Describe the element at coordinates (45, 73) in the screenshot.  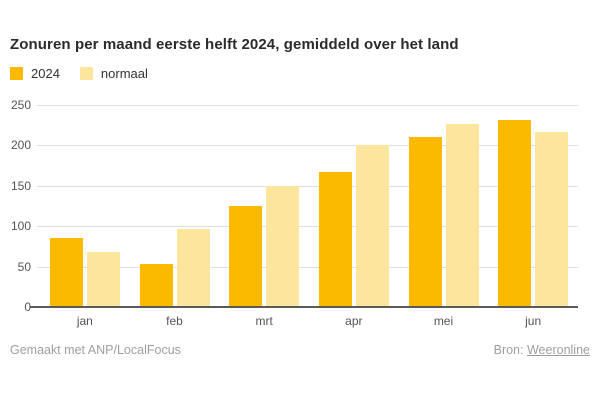
I see `legend-label-2024: 2024` at that location.